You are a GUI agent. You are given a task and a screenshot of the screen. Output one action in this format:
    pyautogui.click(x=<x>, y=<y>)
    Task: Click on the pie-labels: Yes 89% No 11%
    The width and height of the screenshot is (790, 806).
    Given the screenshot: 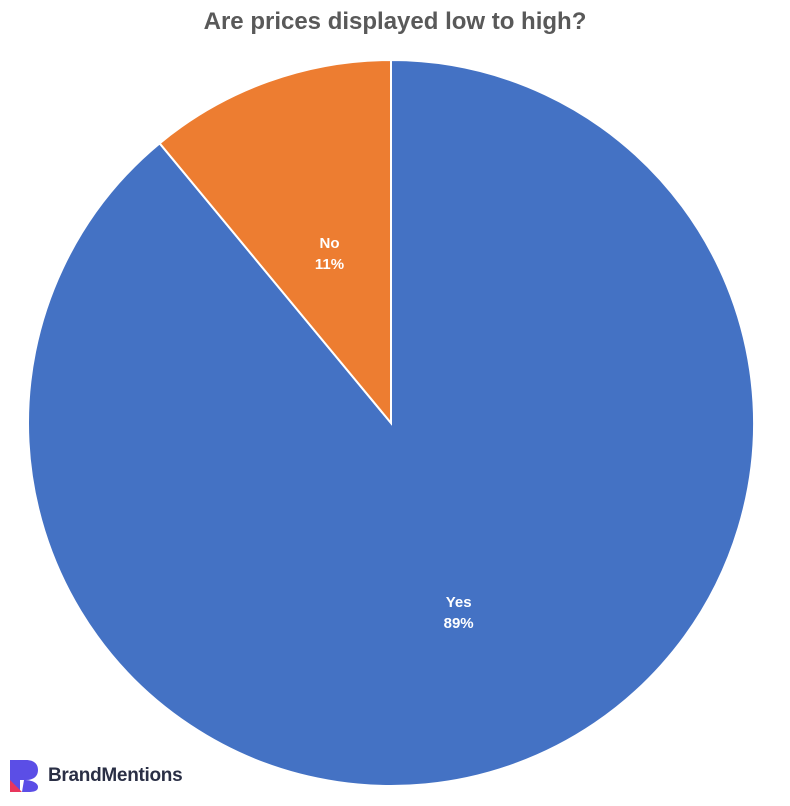 What is the action you would take?
    pyautogui.click(x=394, y=433)
    